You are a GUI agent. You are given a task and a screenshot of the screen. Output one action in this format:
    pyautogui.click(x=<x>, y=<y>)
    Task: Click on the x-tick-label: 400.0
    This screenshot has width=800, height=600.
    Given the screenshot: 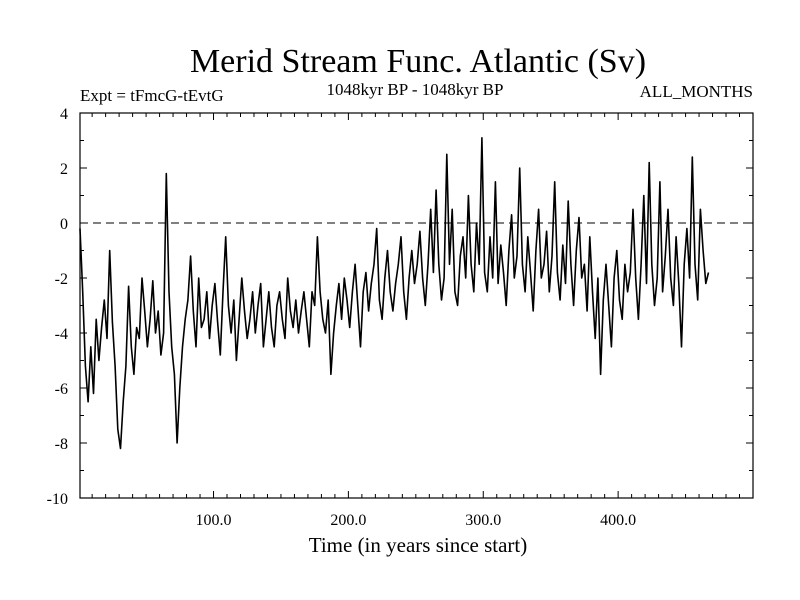 What is the action you would take?
    pyautogui.click(x=618, y=520)
    